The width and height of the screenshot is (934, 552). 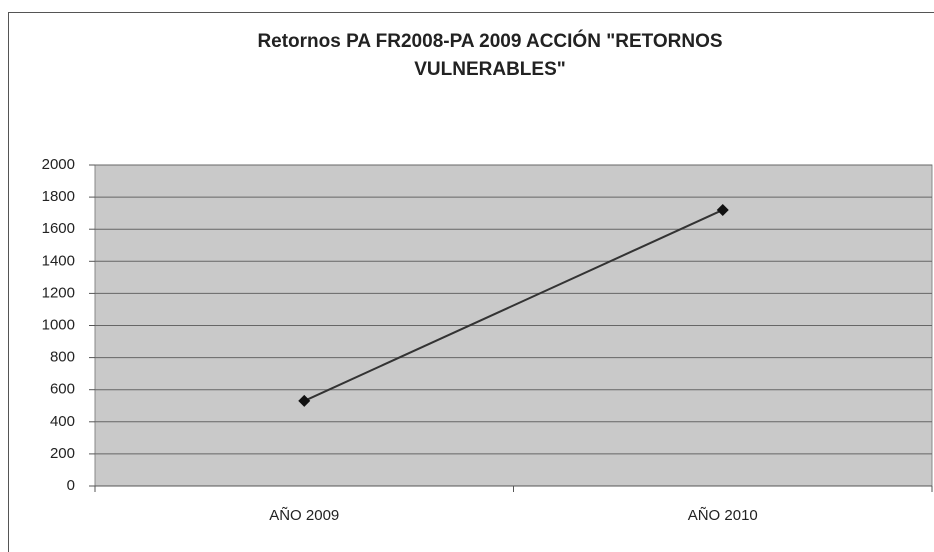 I want to click on y-tick-label: 600, so click(x=62, y=389).